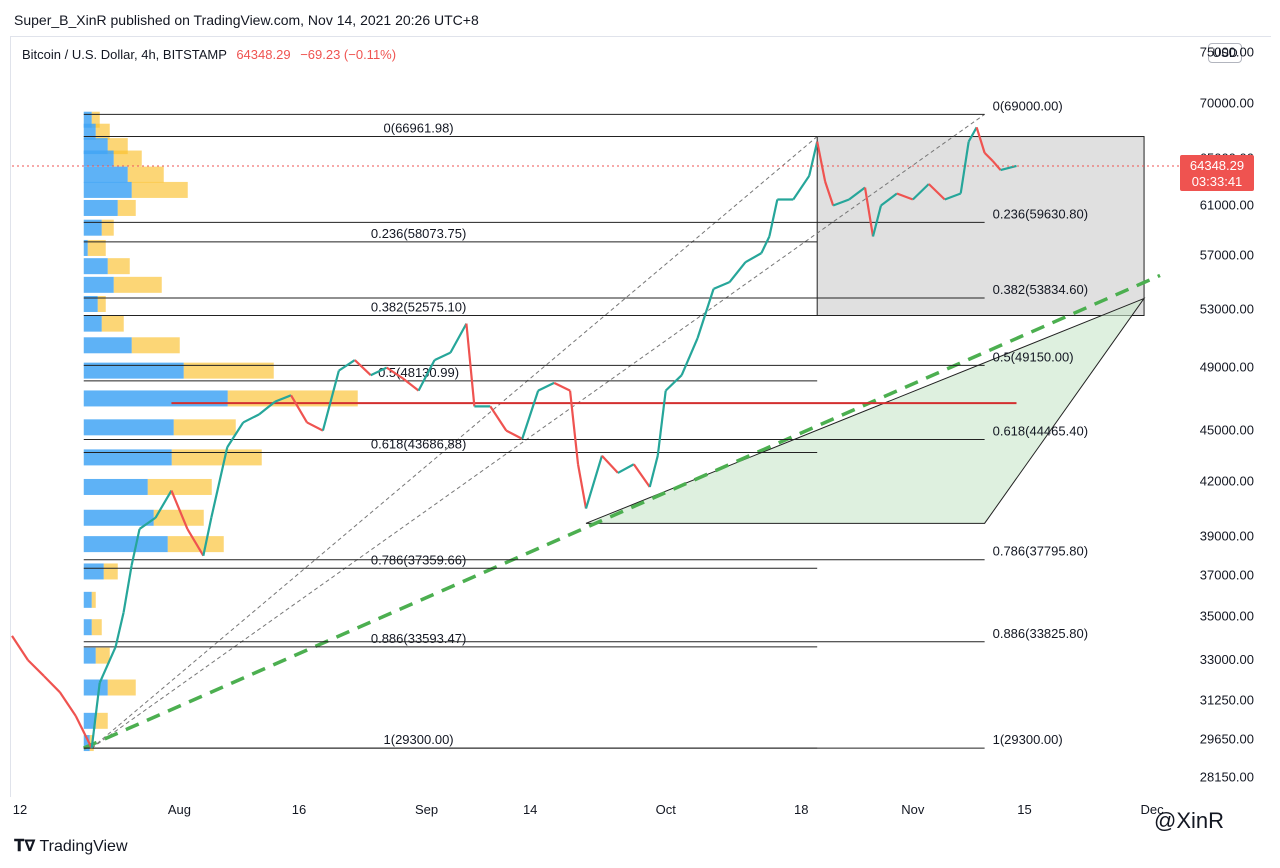 The width and height of the screenshot is (1280, 868). I want to click on x-tick-label: Oct, so click(666, 809).